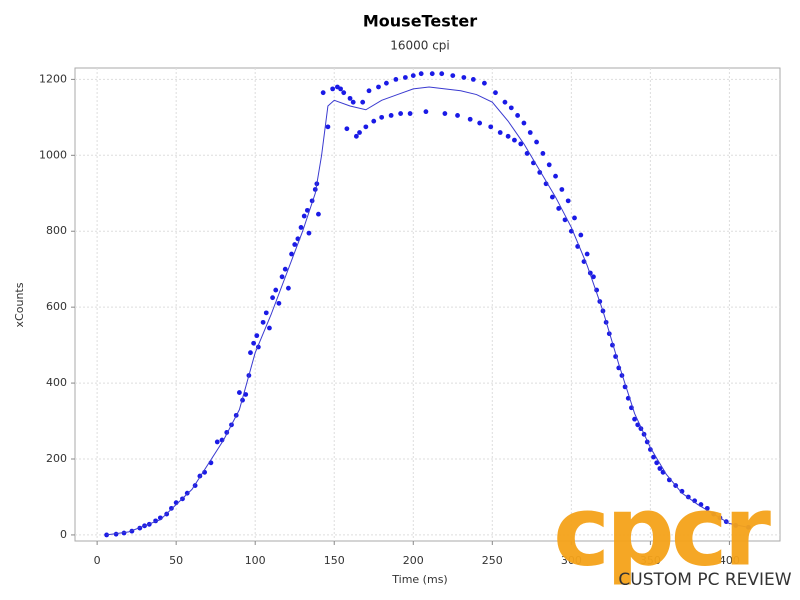 This screenshot has height=600, width=800. Describe the element at coordinates (63, 534) in the screenshot. I see `y-tick-label: 0` at that location.